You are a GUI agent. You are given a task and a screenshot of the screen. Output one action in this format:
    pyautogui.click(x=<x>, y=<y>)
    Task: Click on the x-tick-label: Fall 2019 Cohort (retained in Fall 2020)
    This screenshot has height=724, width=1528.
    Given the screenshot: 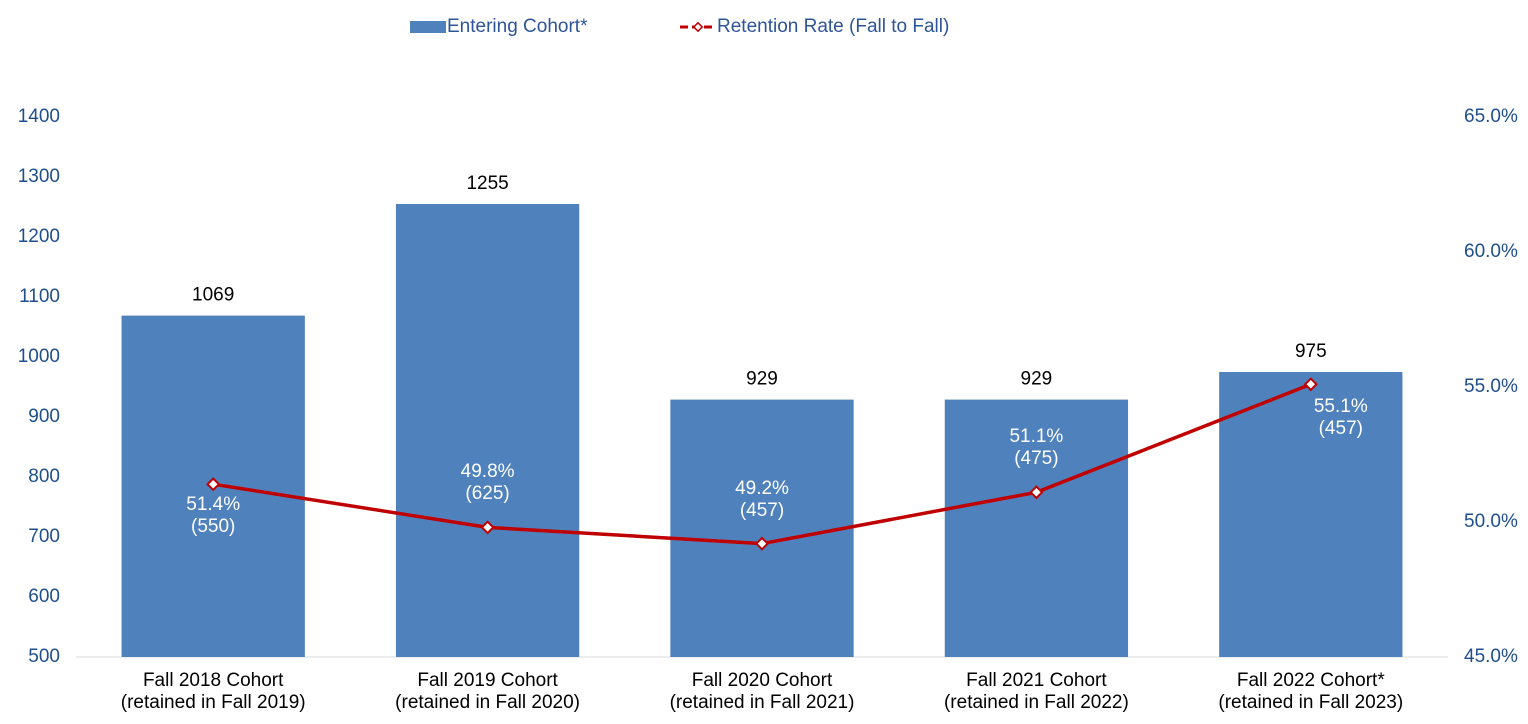 What is the action you would take?
    pyautogui.click(x=488, y=691)
    